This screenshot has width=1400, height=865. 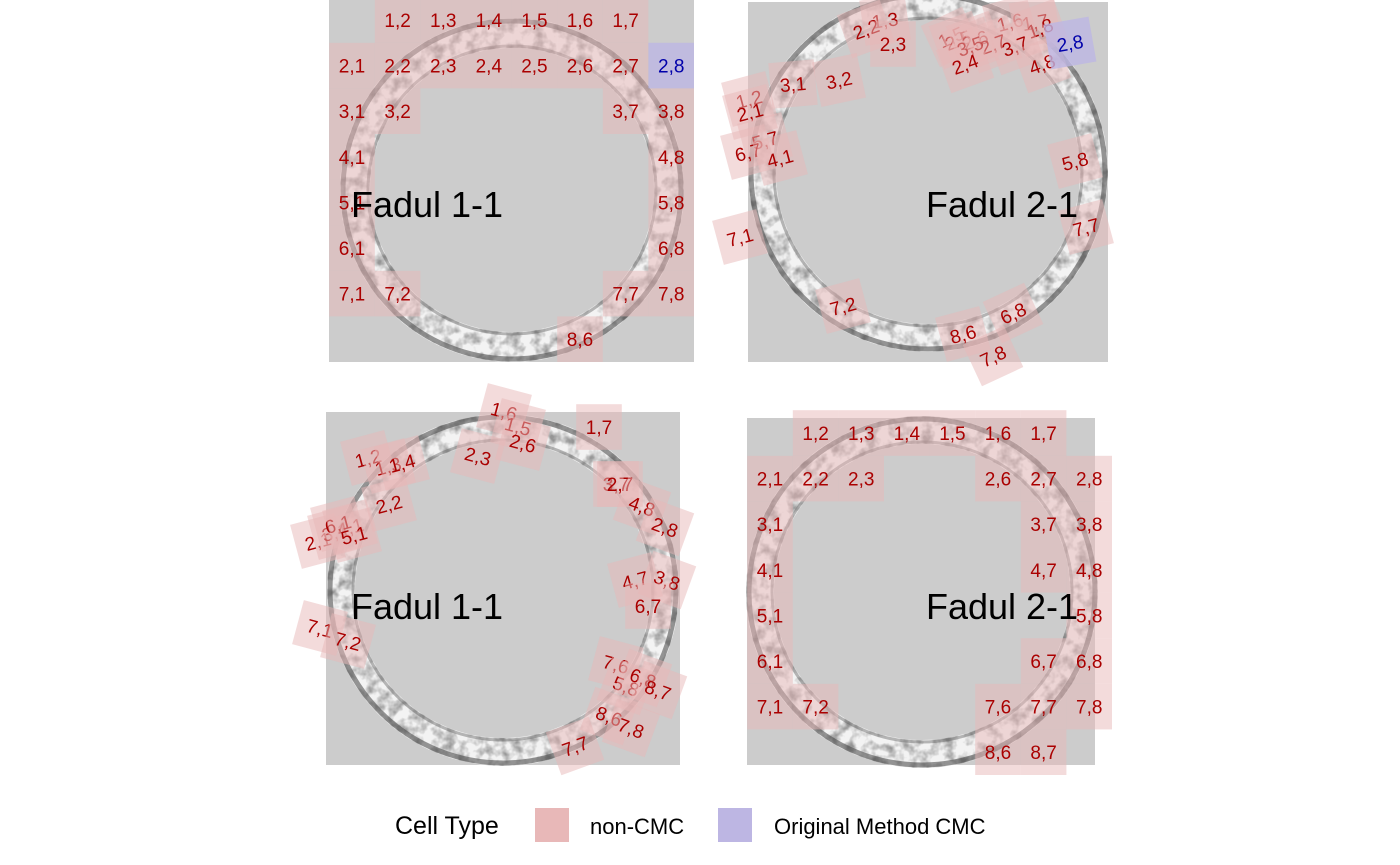 I want to click on panel-title: Fadul 1-1, so click(x=427, y=204).